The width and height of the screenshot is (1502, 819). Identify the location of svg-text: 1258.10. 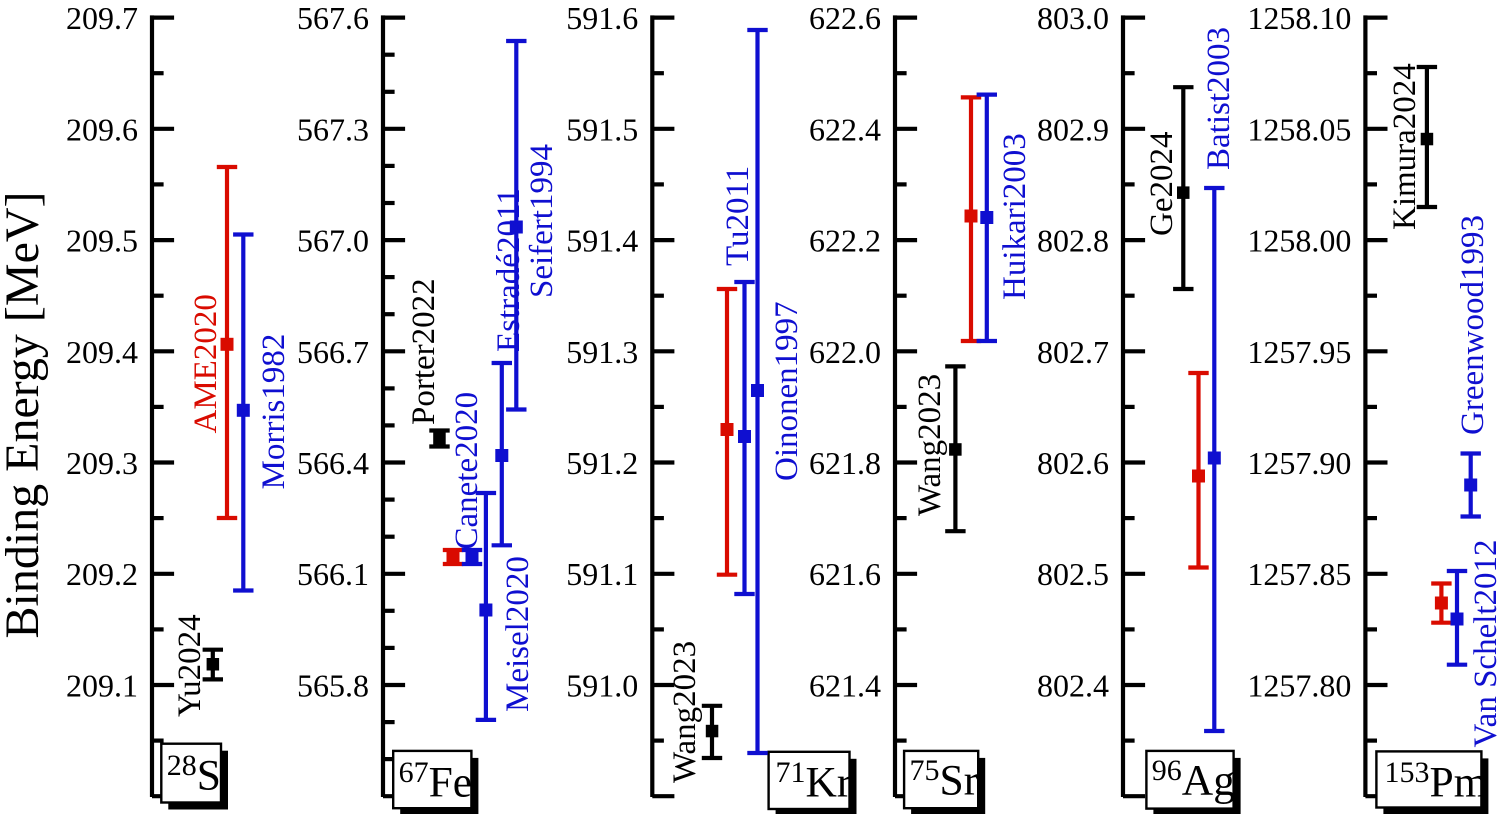
(1299, 18).